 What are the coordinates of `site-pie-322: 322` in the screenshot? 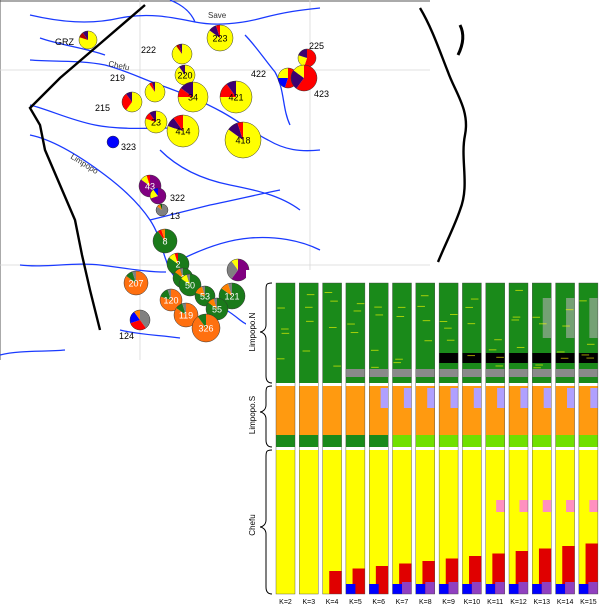 It's located at (167, 196).